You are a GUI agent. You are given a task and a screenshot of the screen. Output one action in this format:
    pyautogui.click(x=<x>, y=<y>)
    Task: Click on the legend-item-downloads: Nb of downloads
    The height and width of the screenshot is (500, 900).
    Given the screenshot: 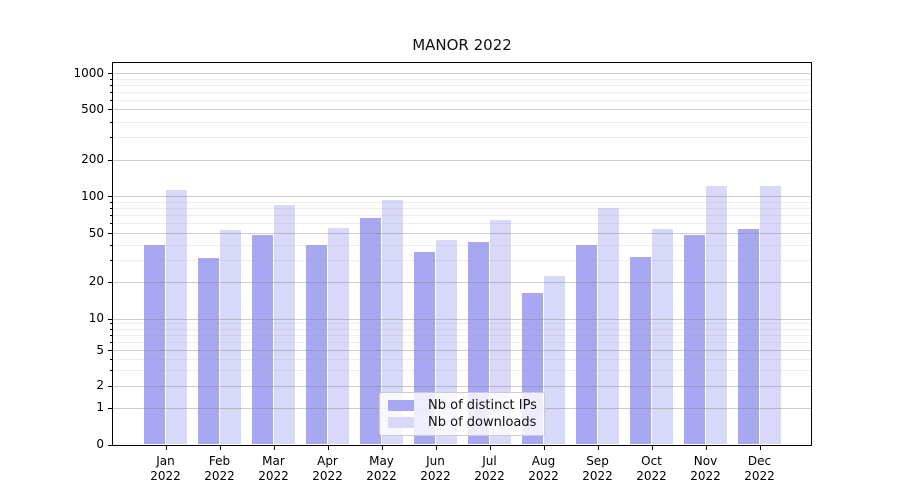 What is the action you would take?
    pyautogui.click(x=462, y=422)
    